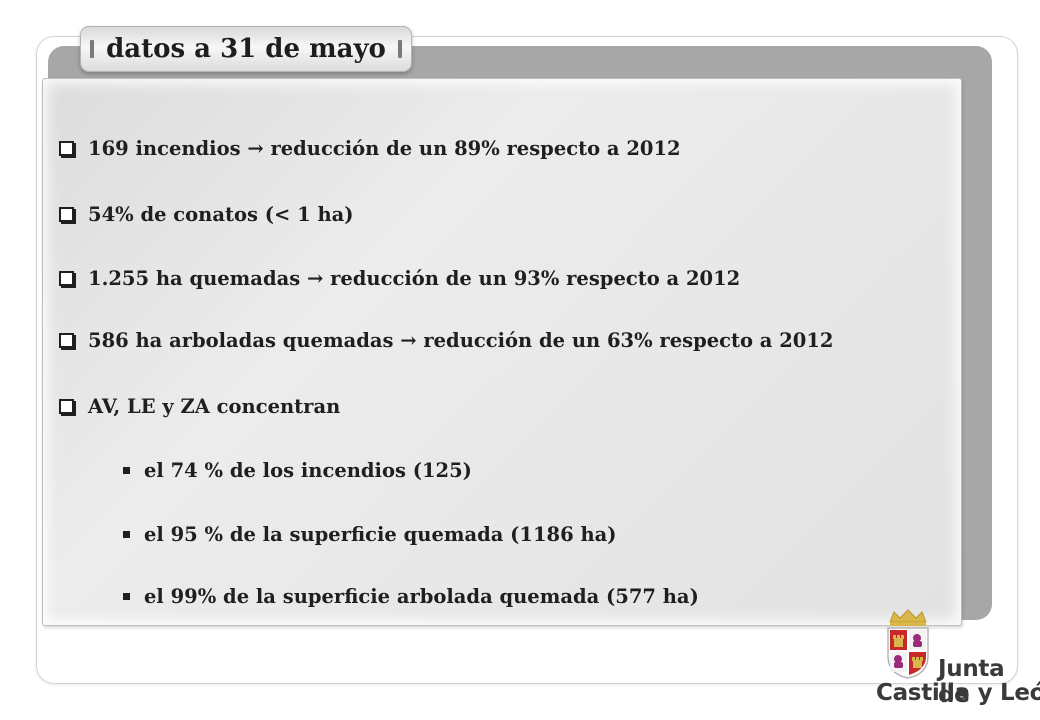 Image resolution: width=1040 pixels, height=720 pixels. I want to click on logo-text-junta: Junta de, so click(971, 682).